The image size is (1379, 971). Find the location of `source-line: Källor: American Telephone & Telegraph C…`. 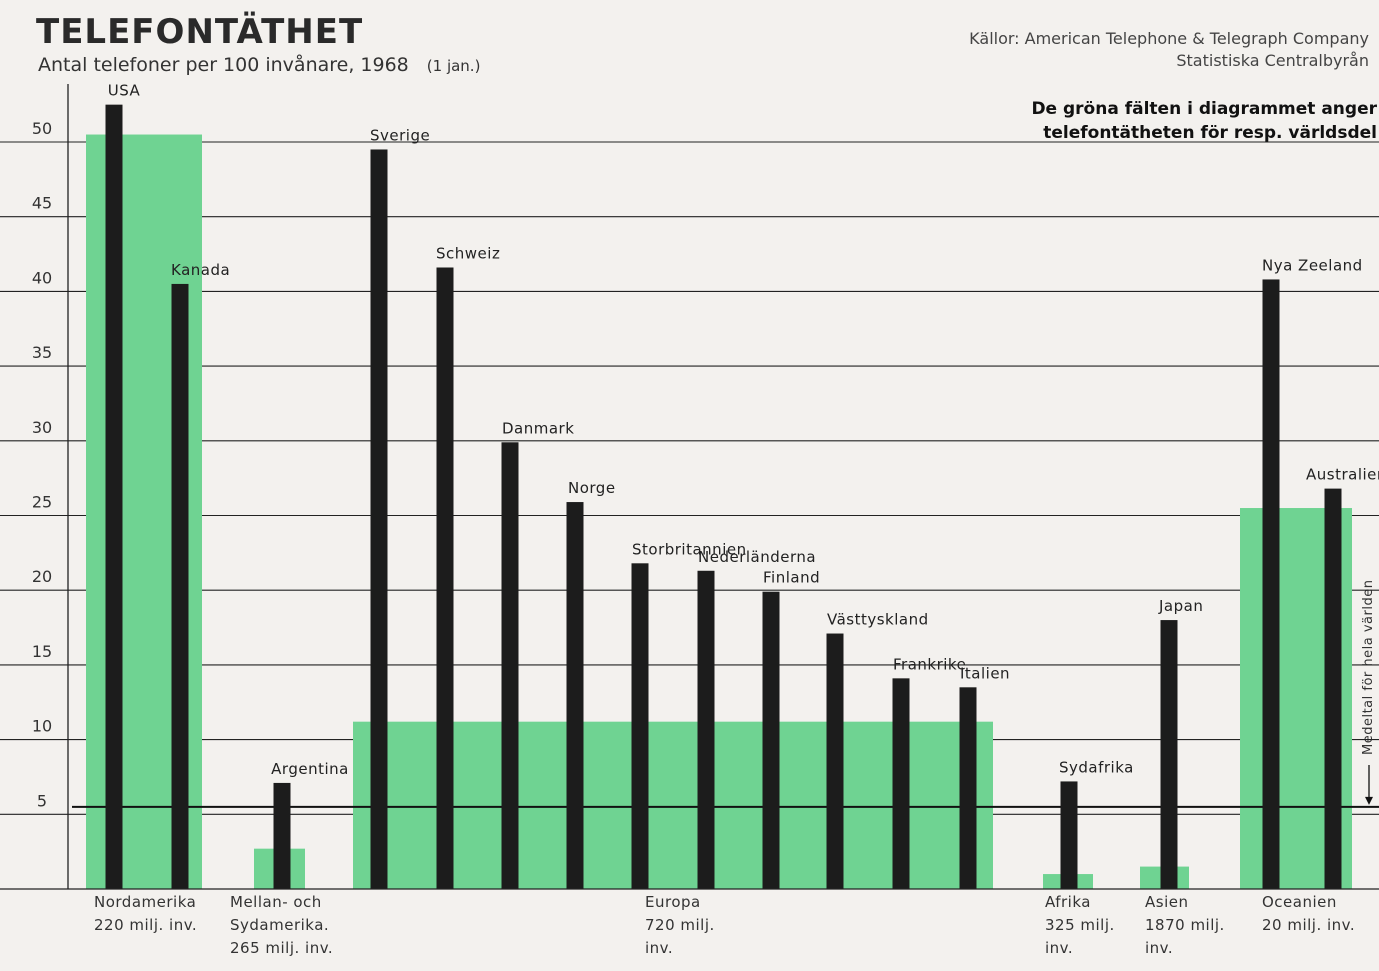

source-line: Källor: American Telephone & Telegraph C… is located at coordinates (1169, 38).